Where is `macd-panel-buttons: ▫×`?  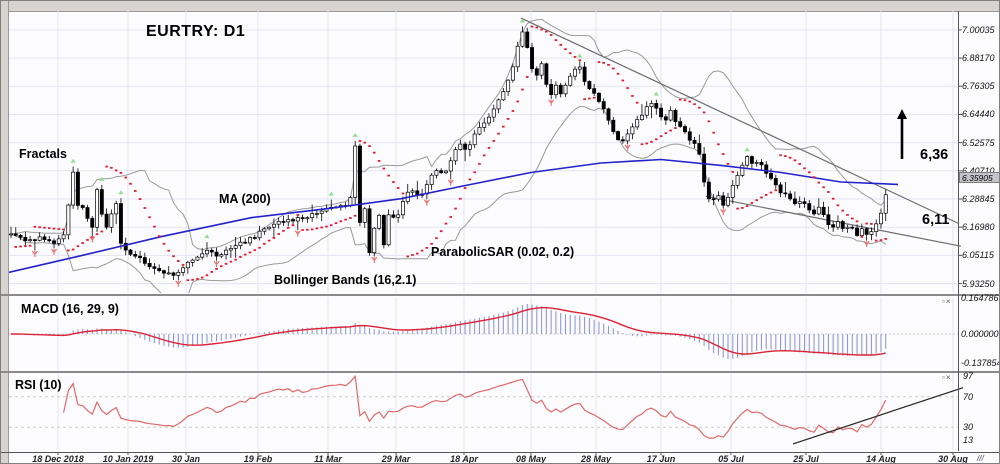 macd-panel-buttons: ▫× is located at coordinates (947, 301).